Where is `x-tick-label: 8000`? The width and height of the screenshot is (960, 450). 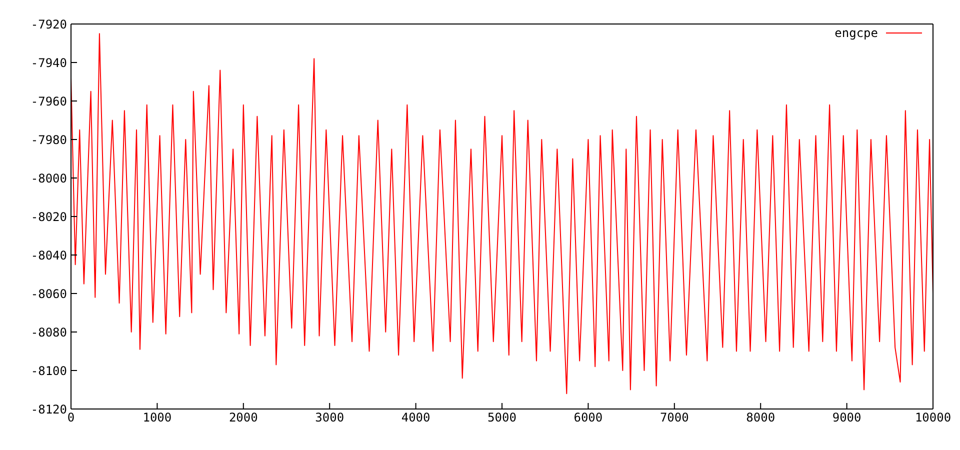
x-tick-label: 8000 is located at coordinates (761, 417).